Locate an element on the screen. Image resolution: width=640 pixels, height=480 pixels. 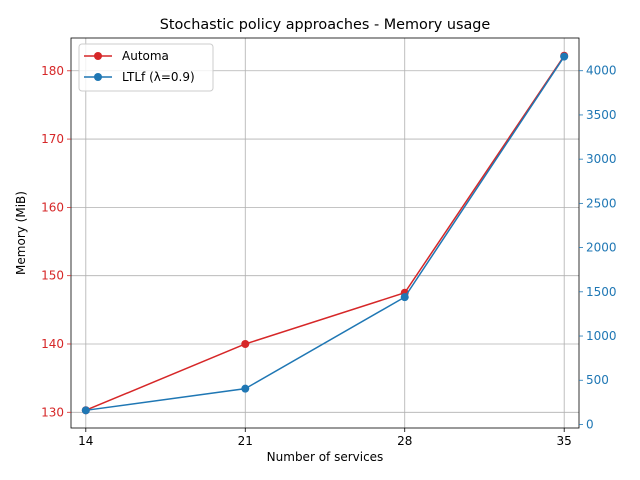
legend-box is located at coordinates (146, 67).